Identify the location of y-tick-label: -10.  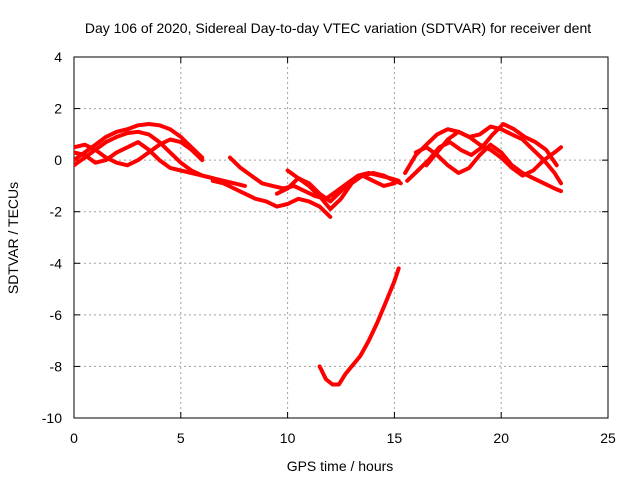
(52, 418).